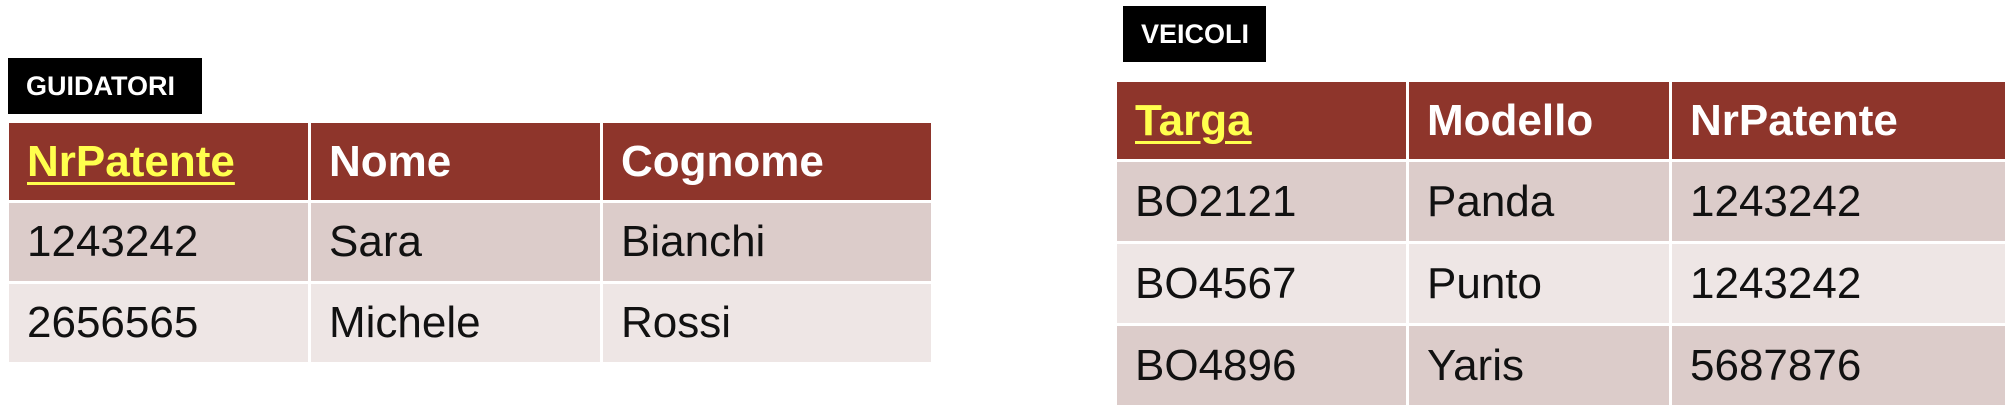  Describe the element at coordinates (767, 242) in the screenshot. I see `cell-cognome: Bianchi` at that location.